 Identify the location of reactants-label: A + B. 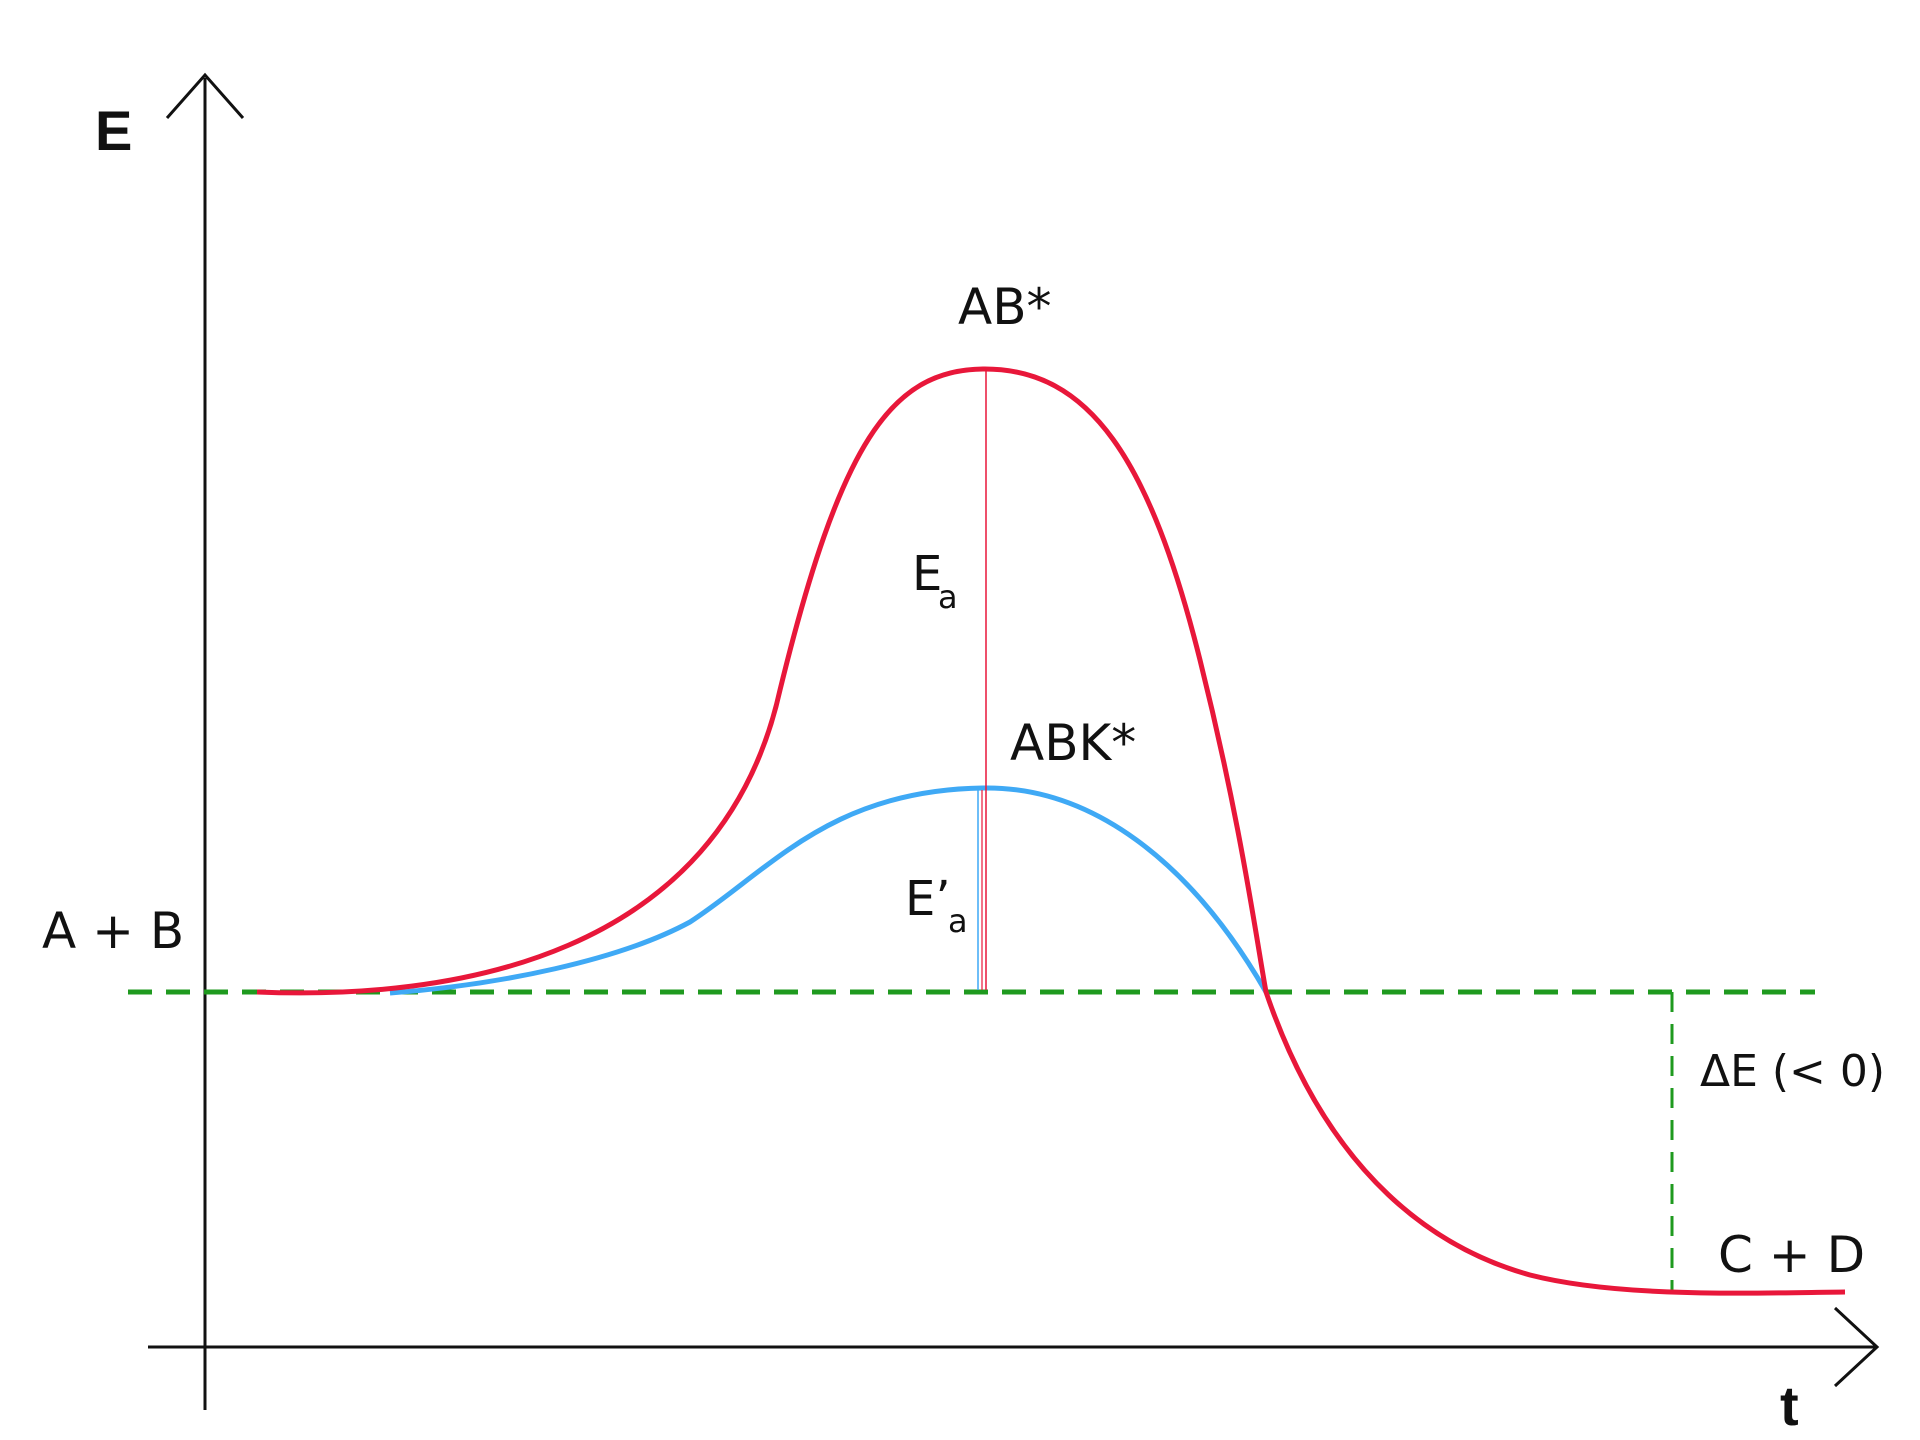
(113, 931).